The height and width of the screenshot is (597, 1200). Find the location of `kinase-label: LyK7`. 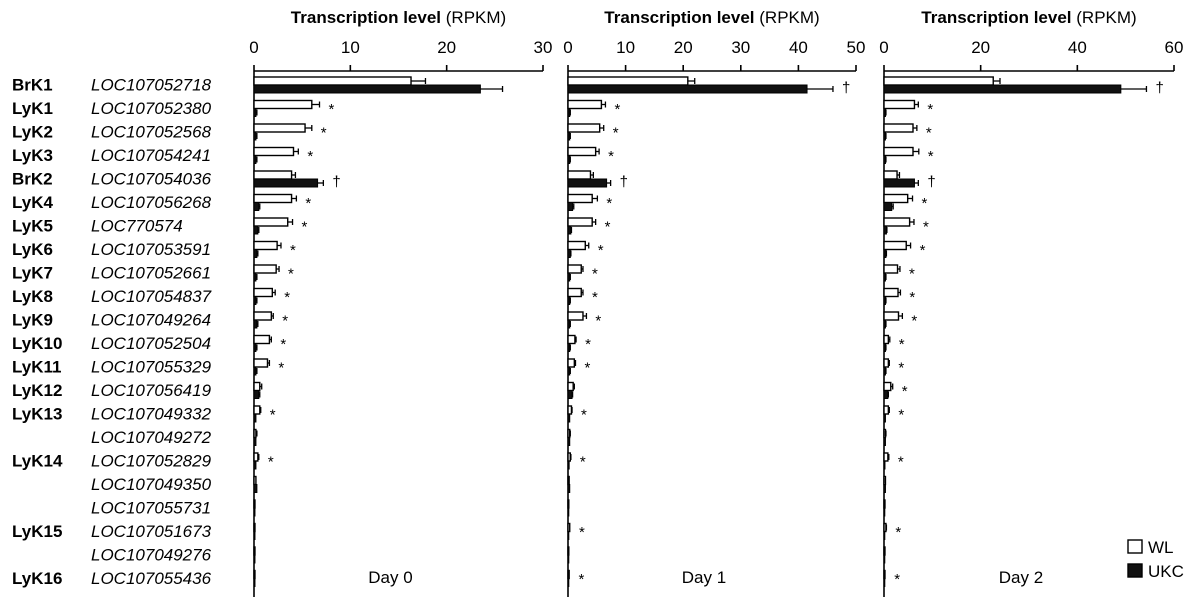

kinase-label: LyK7 is located at coordinates (32, 273).